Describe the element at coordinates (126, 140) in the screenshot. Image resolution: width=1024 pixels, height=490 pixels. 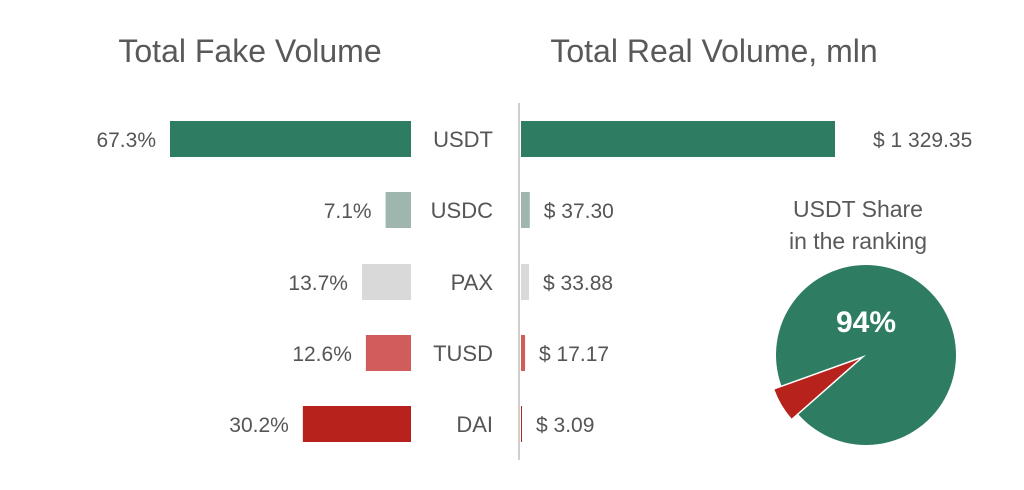
I see `fake-value-label-usdt: 67.3%` at that location.